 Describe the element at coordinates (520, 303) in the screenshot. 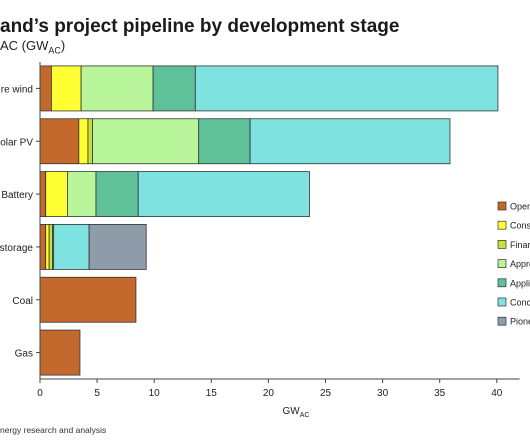

I see `legend-label: Conc` at that location.